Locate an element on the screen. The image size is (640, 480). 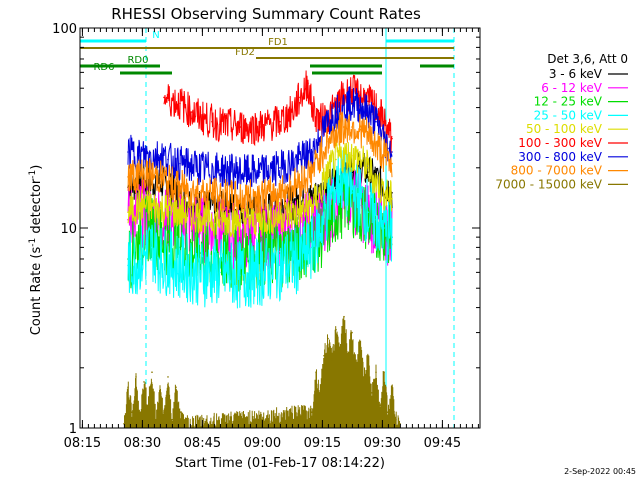
x-tick-label-0: 08:15 is located at coordinates (82, 443).